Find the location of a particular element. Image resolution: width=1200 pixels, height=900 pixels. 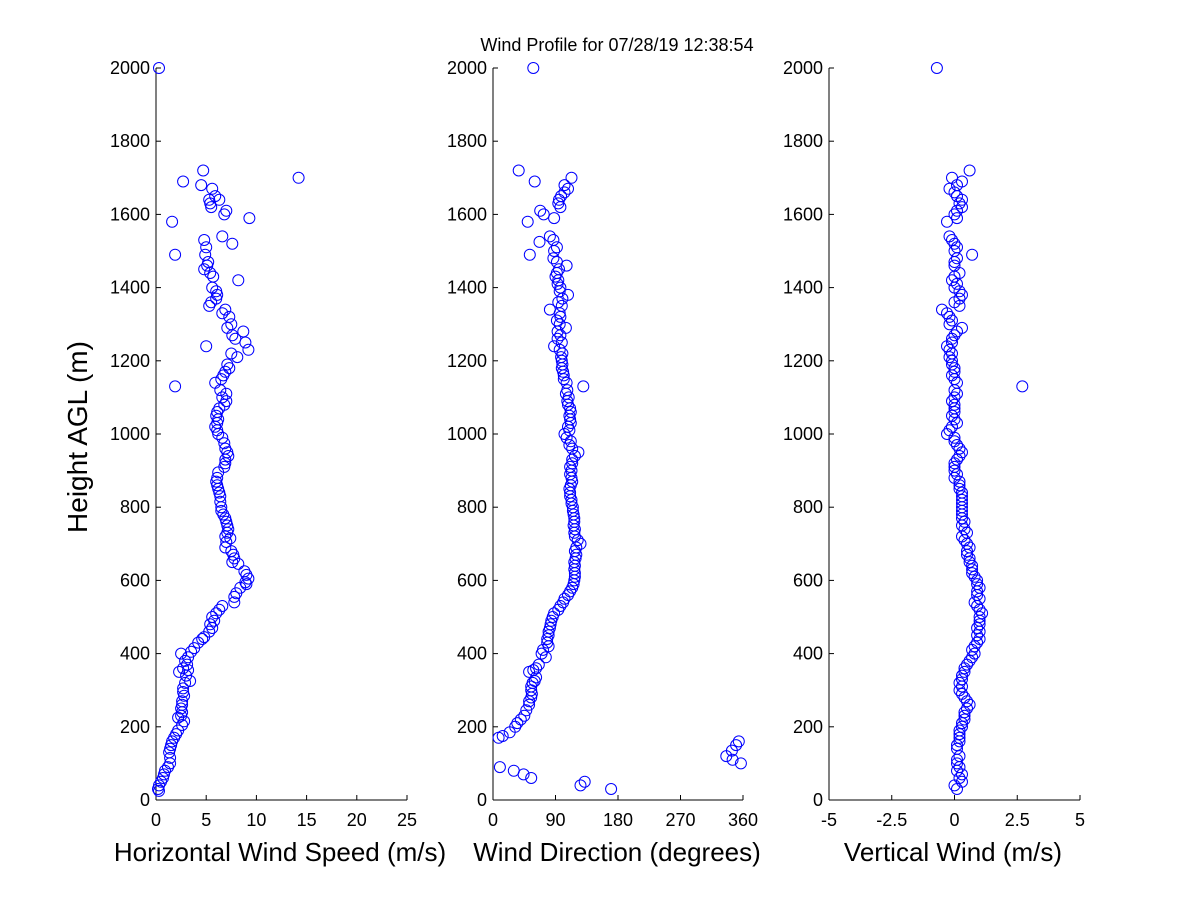

y-tick-label: 200 is located at coordinates (808, 727).